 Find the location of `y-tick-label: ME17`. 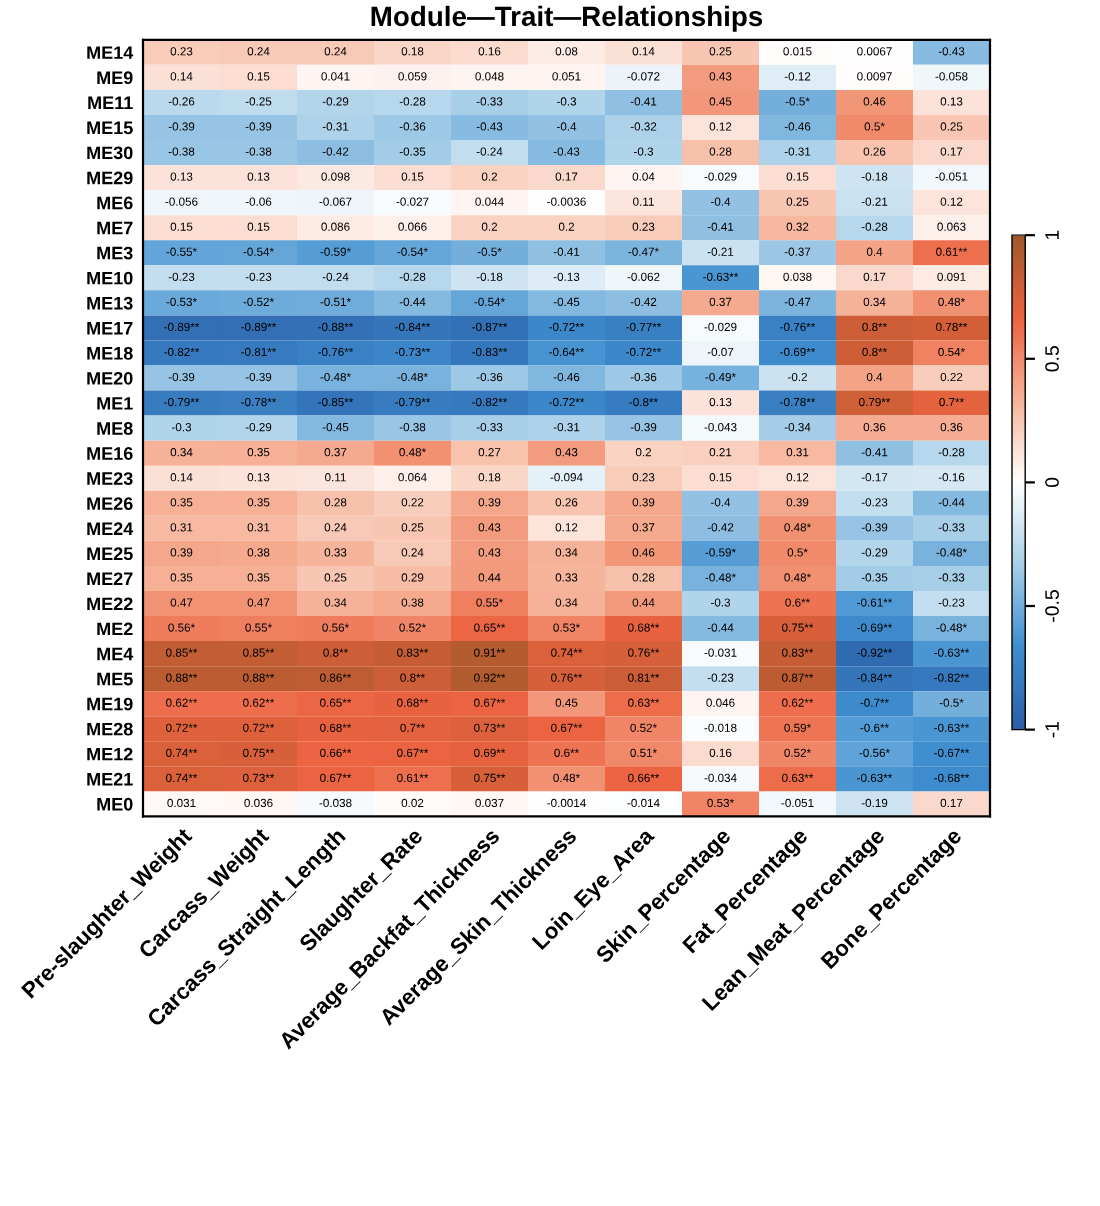

y-tick-label: ME17 is located at coordinates (110, 328).